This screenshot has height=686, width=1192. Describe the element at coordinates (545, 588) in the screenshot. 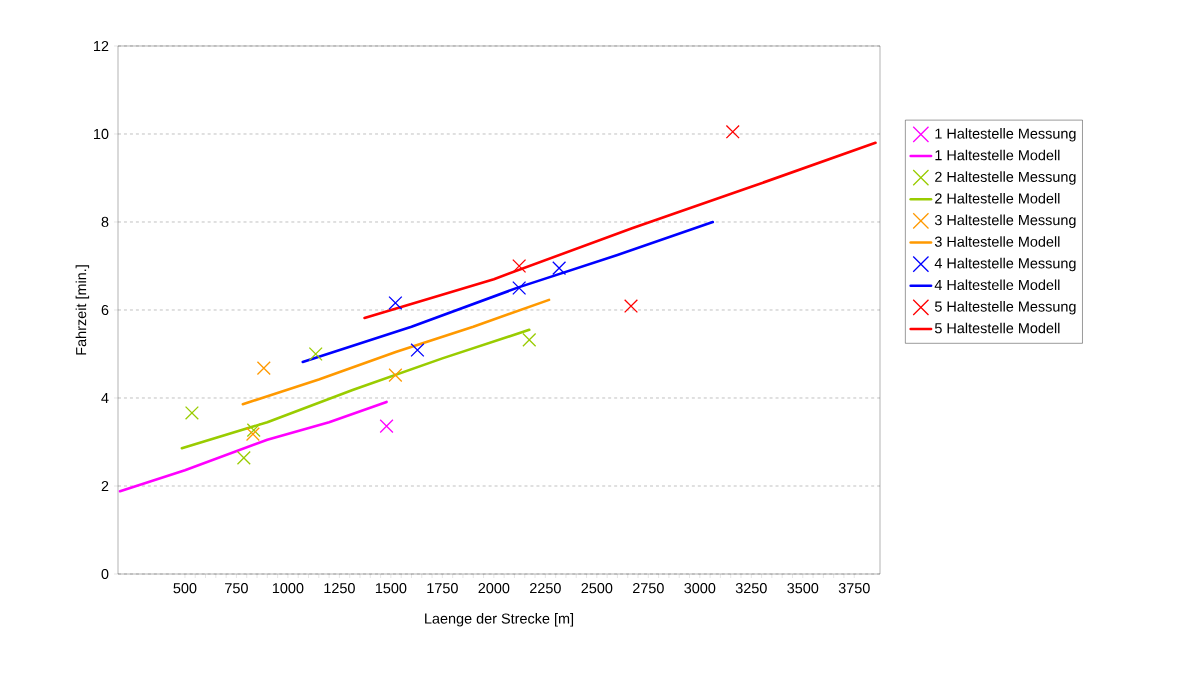

I see `x-tick-label: 2250` at that location.